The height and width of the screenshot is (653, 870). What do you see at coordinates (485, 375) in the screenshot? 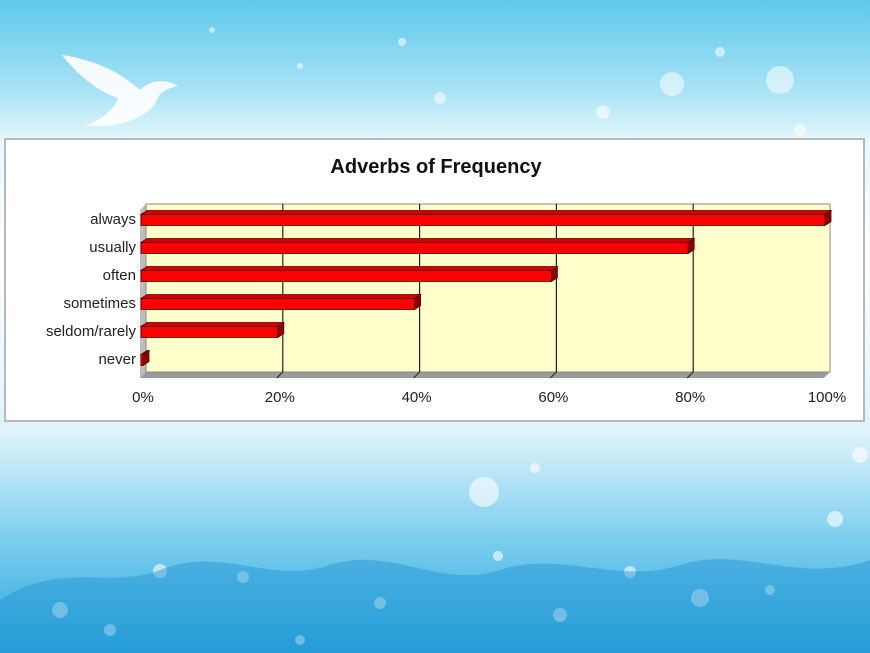
I see `plot-floor` at bounding box center [485, 375].